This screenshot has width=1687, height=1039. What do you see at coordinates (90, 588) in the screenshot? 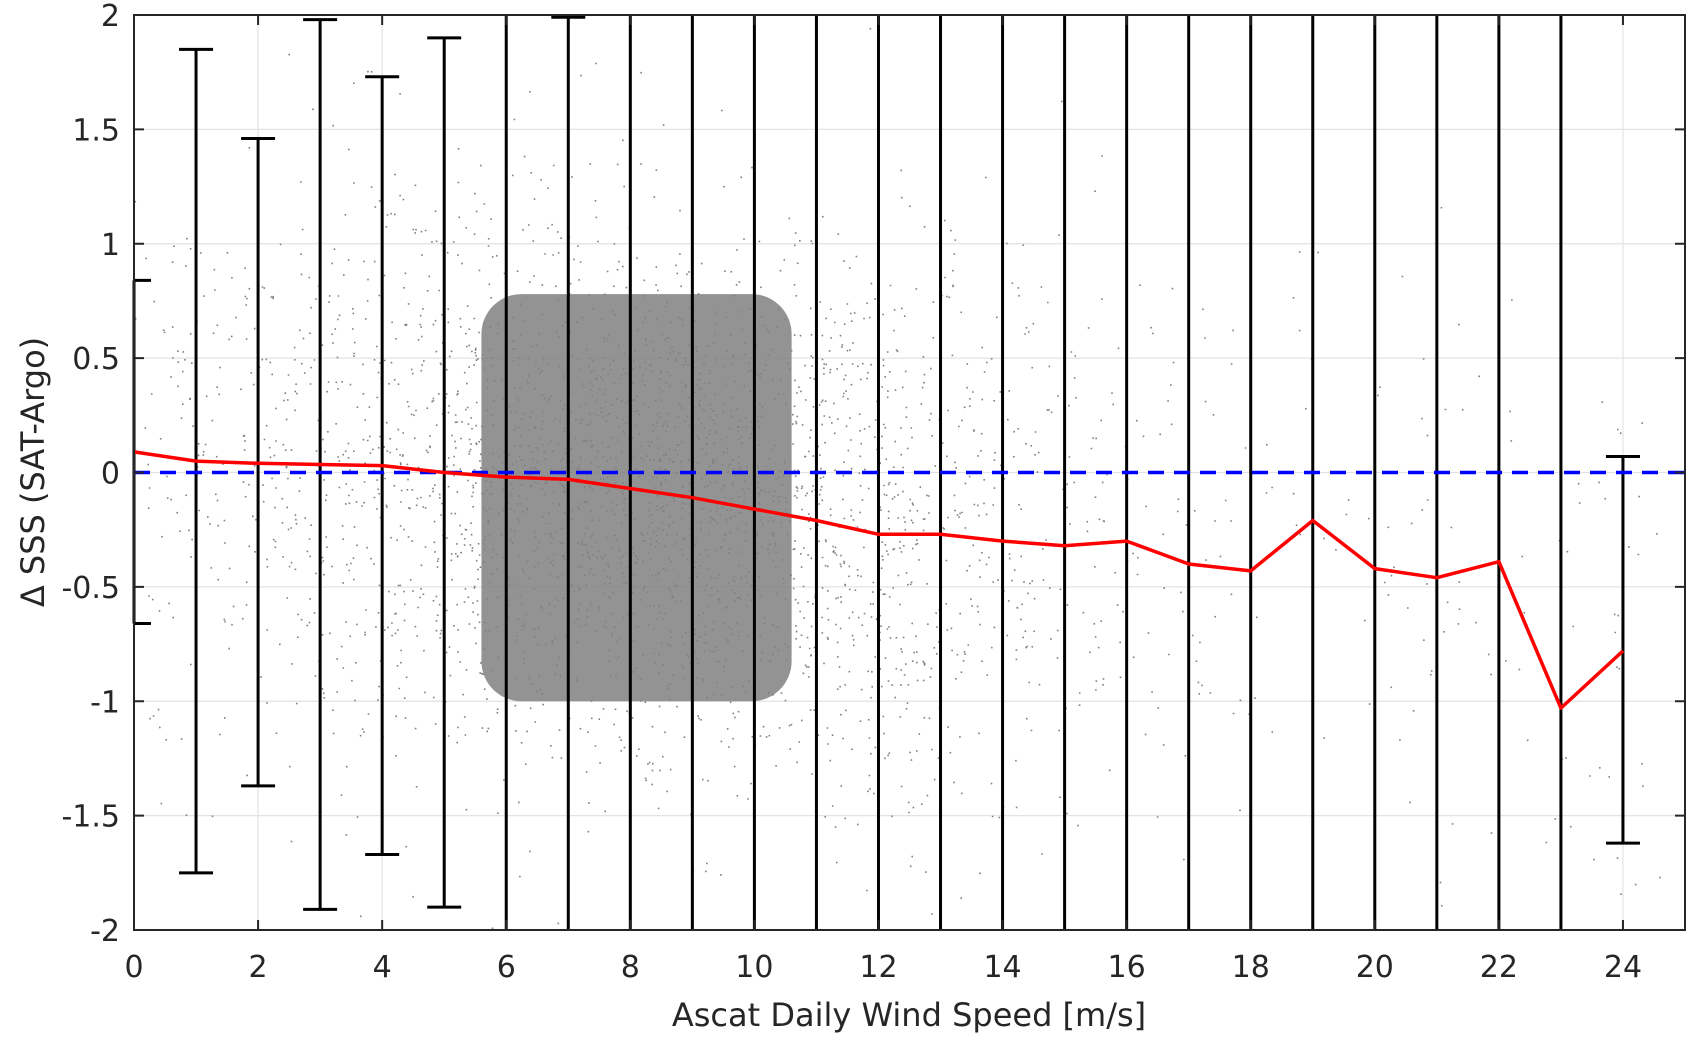
I see `y-tick-label: -0.5` at bounding box center [90, 588].